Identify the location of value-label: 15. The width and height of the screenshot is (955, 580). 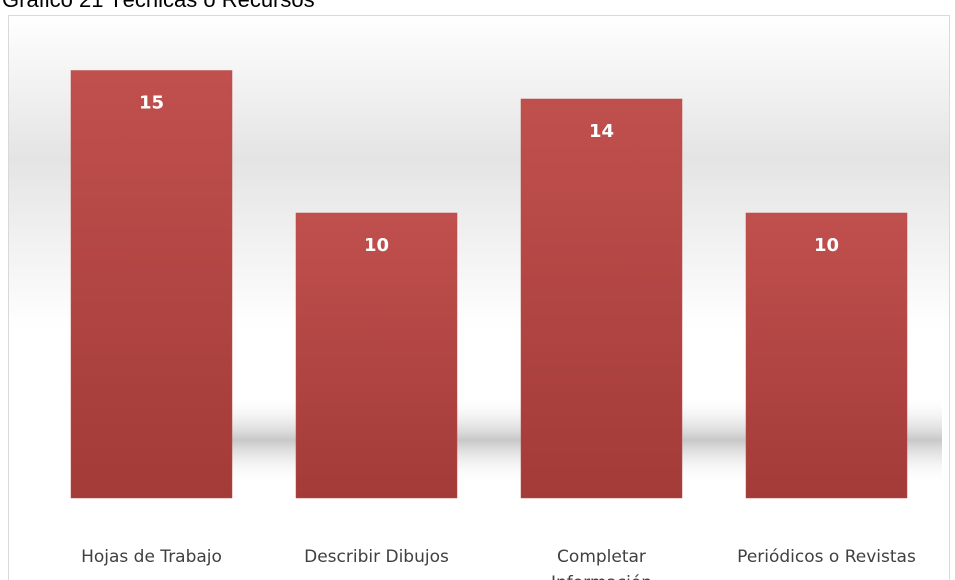
(151, 103).